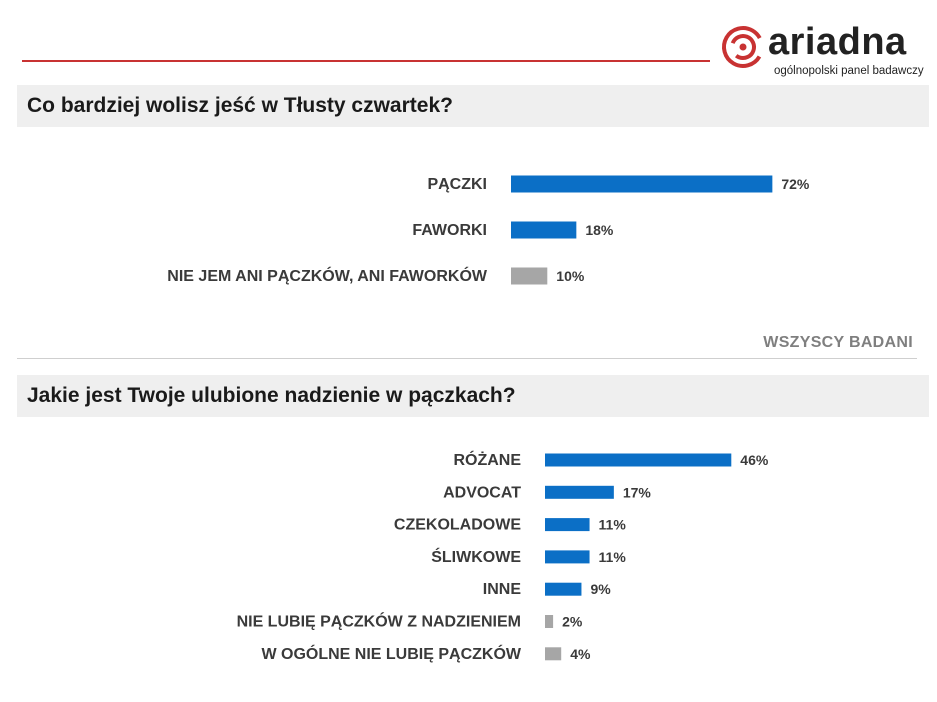  What do you see at coordinates (637, 492) in the screenshot?
I see `q2-value-label: 17%` at bounding box center [637, 492].